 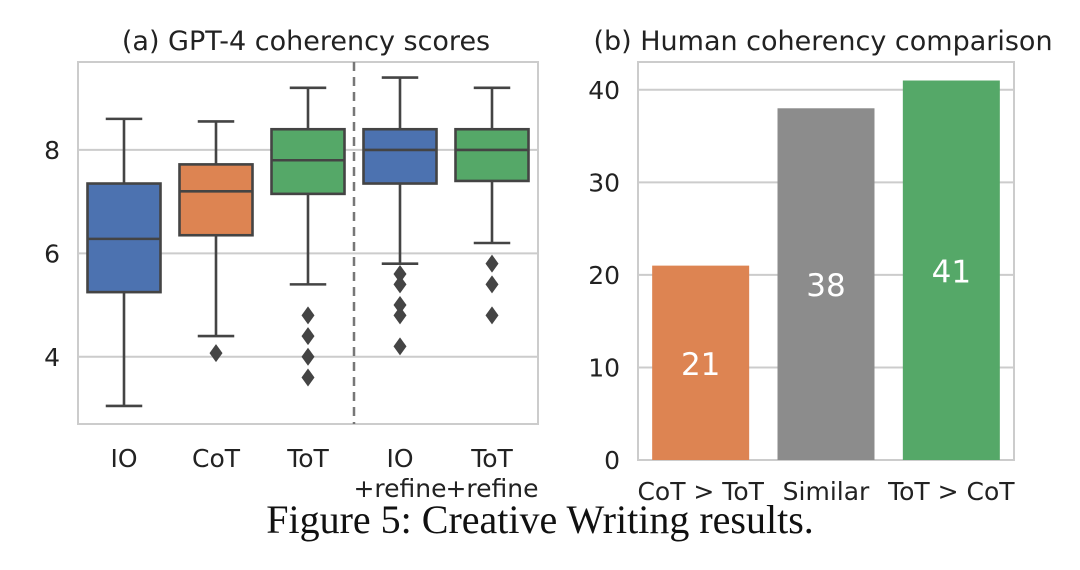 I want to click on panel-b-y-tick-label: 0, so click(x=612, y=460).